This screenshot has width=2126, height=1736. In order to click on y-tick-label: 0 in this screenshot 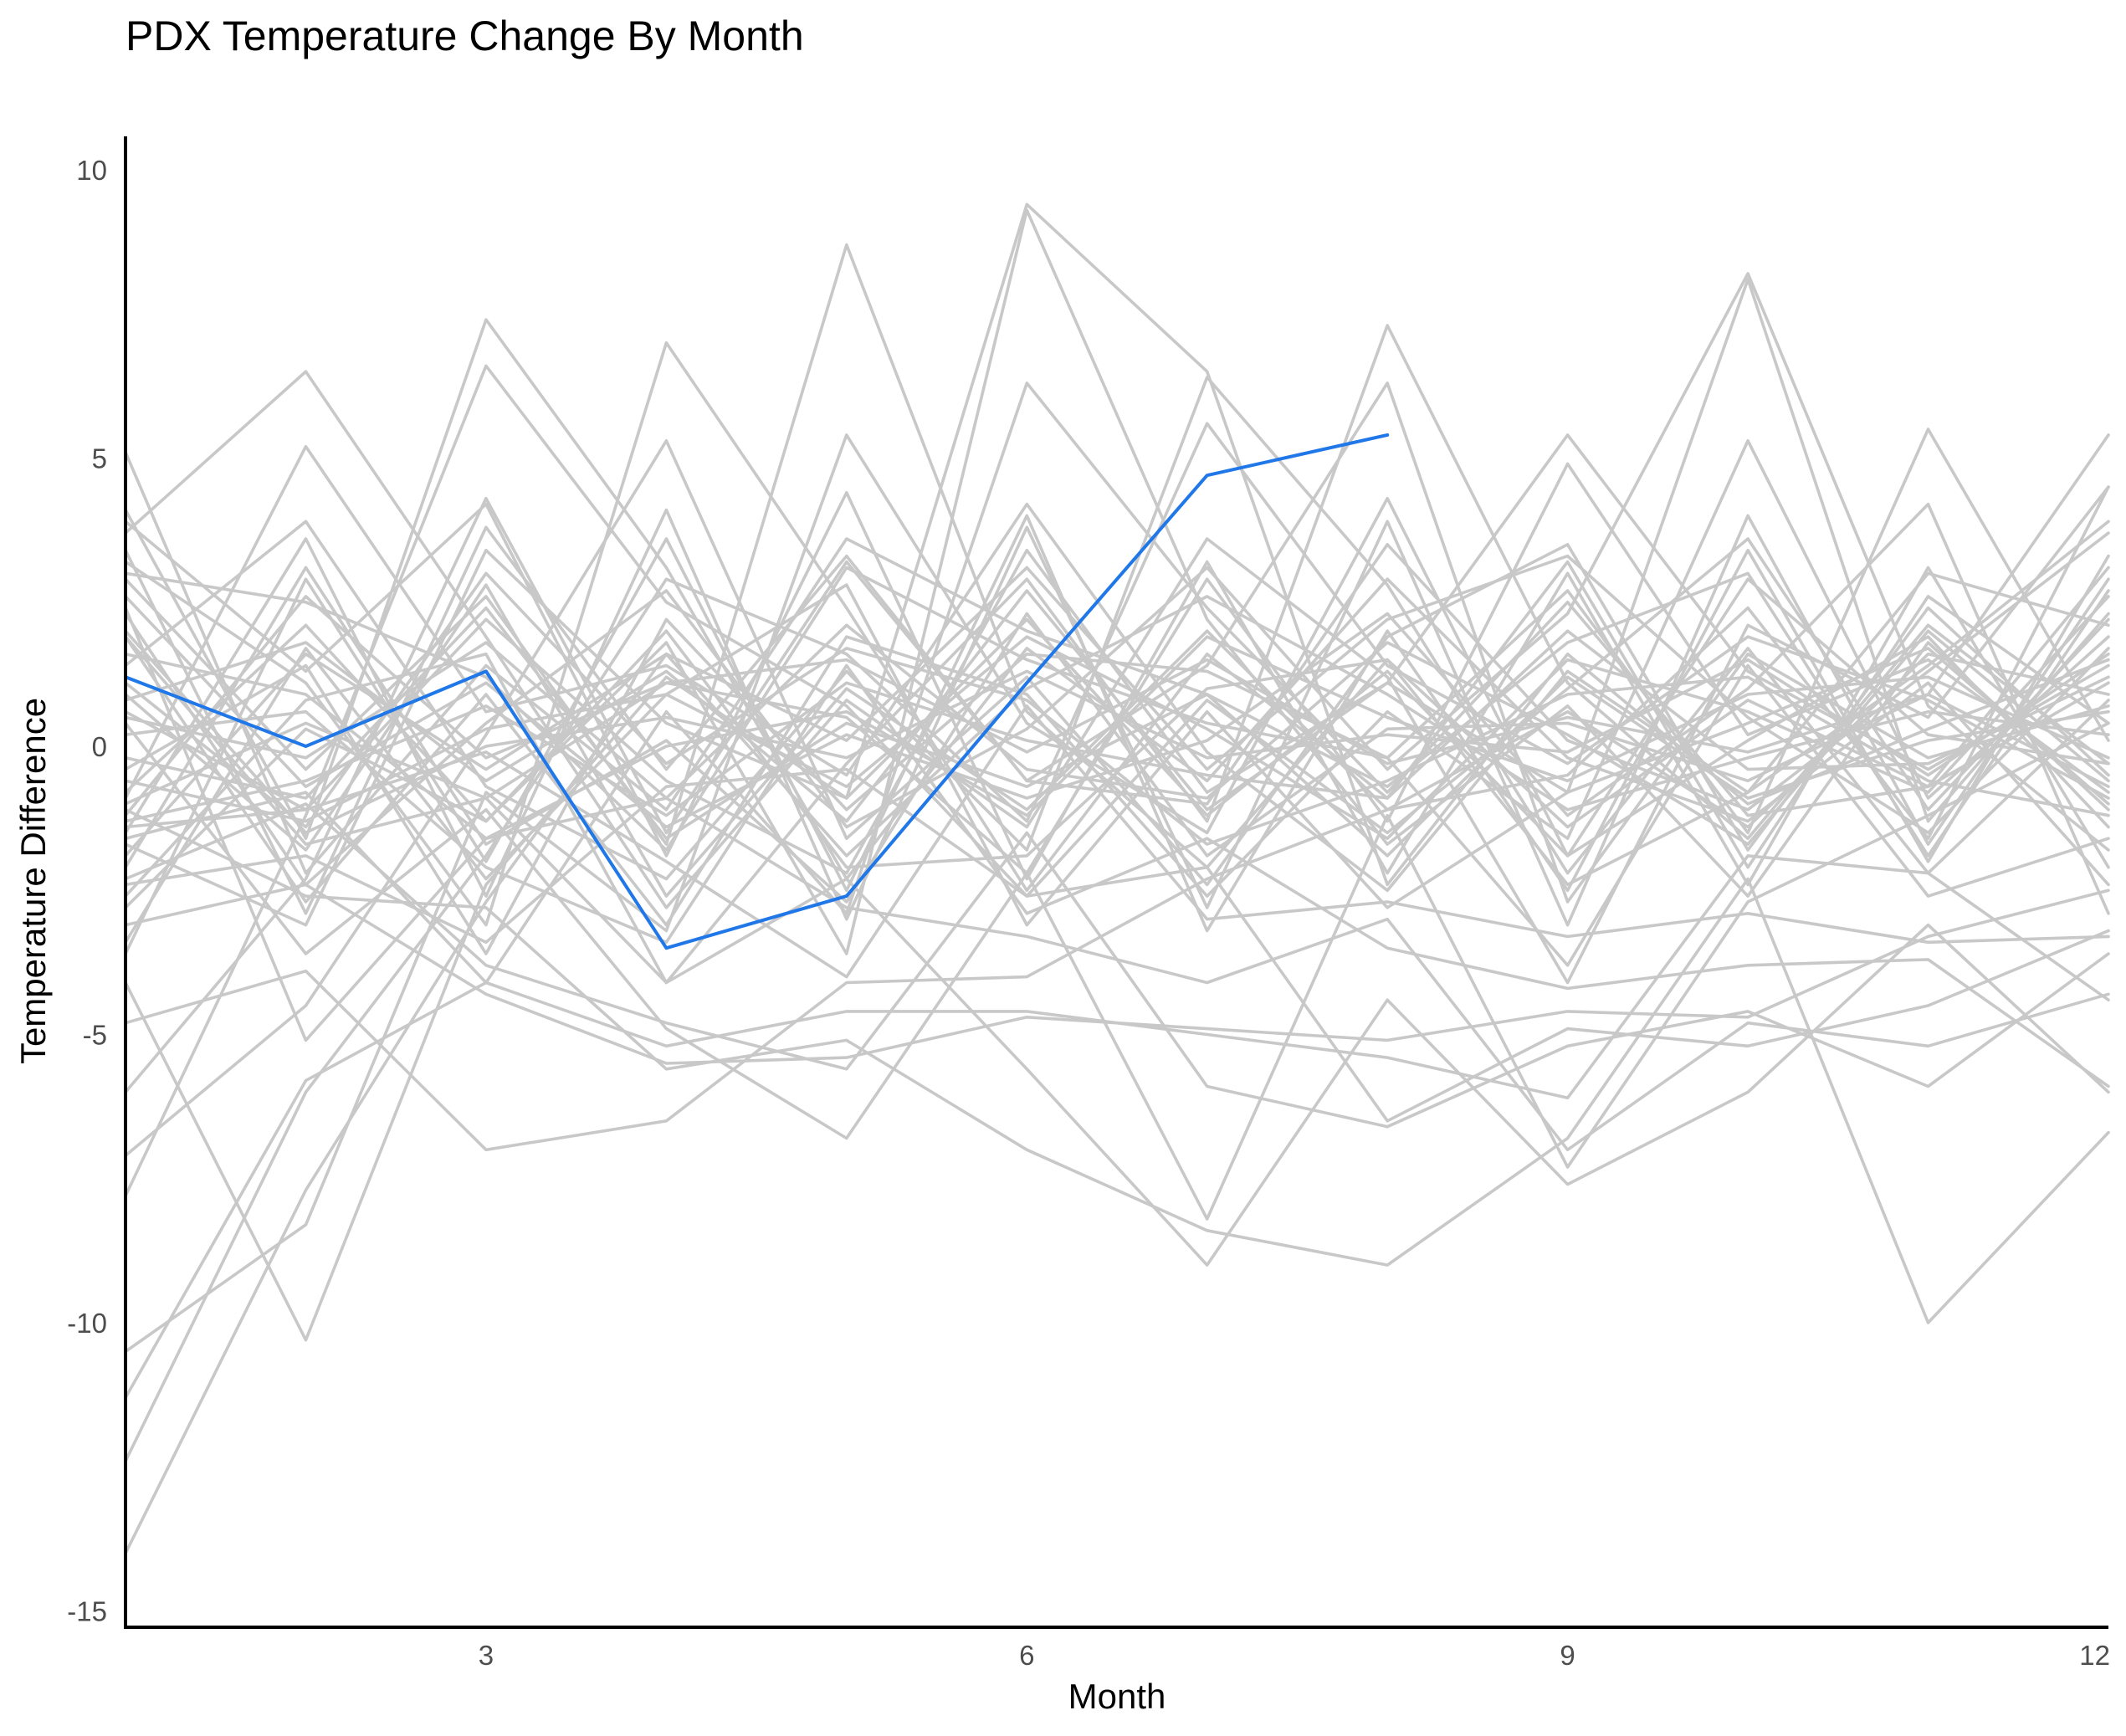, I will do `click(100, 746)`.